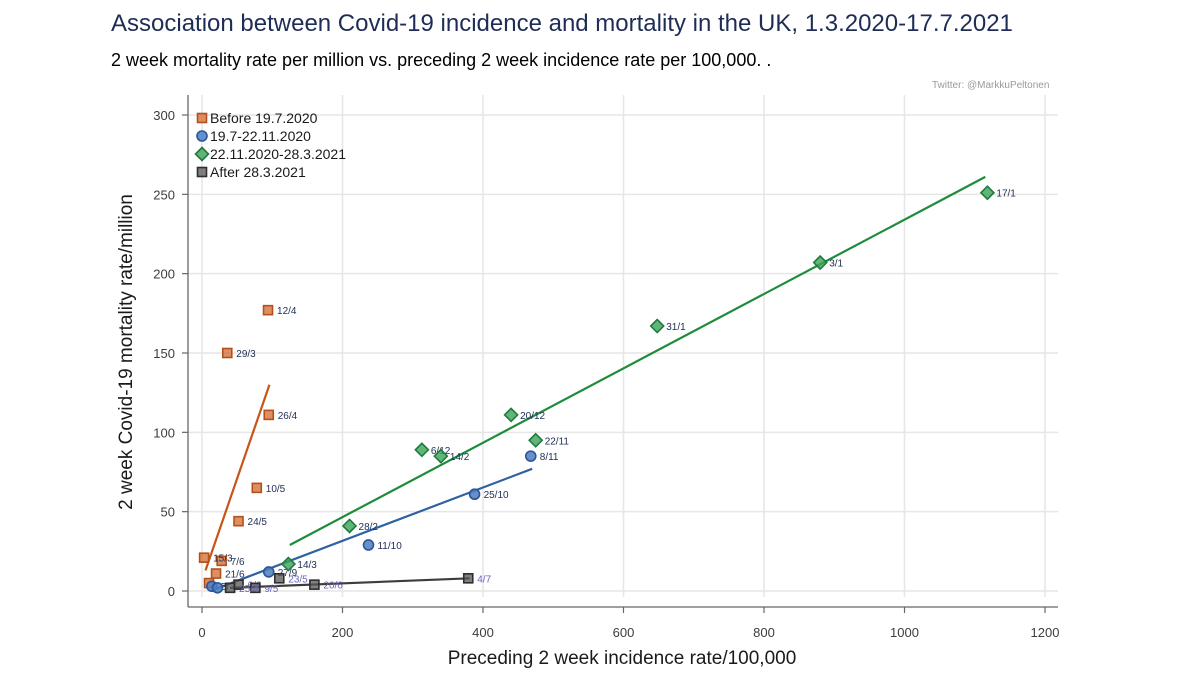 The width and height of the screenshot is (1200, 675). What do you see at coordinates (298, 579) in the screenshot?
I see `point-label: 23/5` at bounding box center [298, 579].